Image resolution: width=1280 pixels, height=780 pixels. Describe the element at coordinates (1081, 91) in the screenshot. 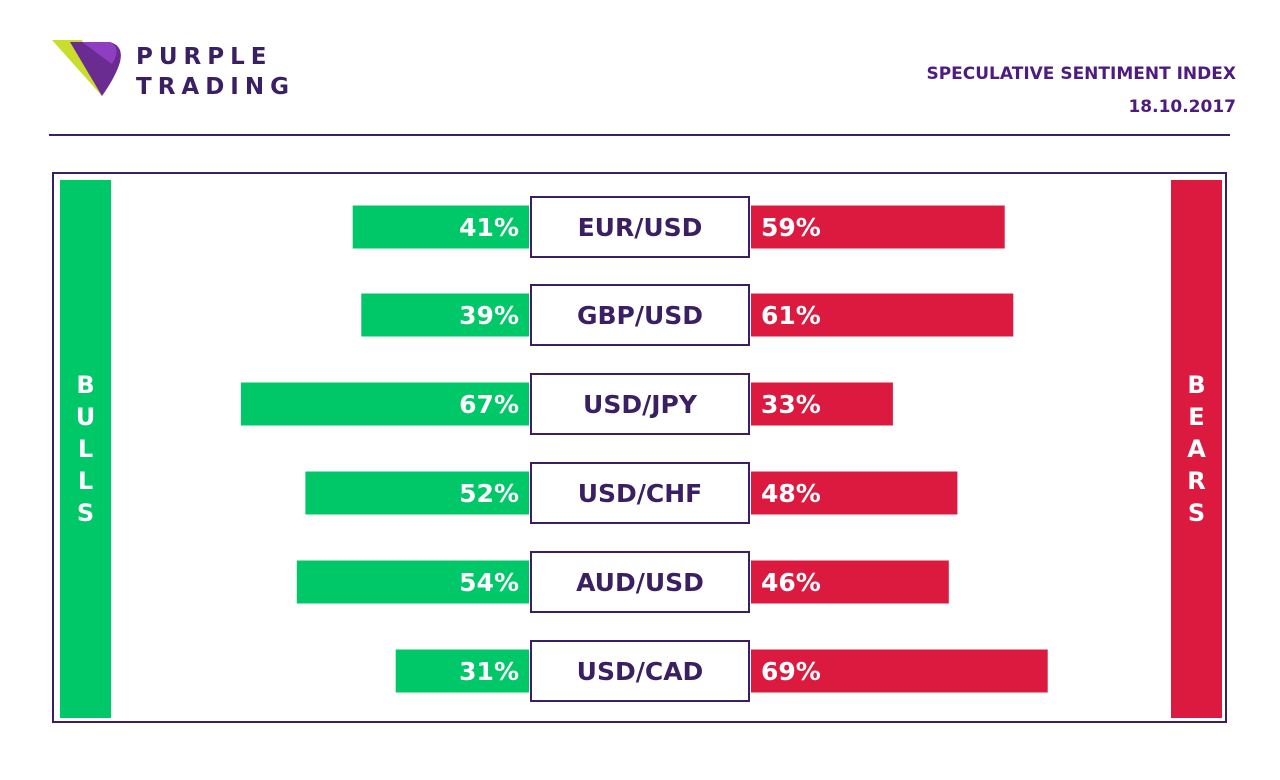

I see `report-header: SPECULATIVE SENTIMENT INDEX 18.10.2017` at that location.